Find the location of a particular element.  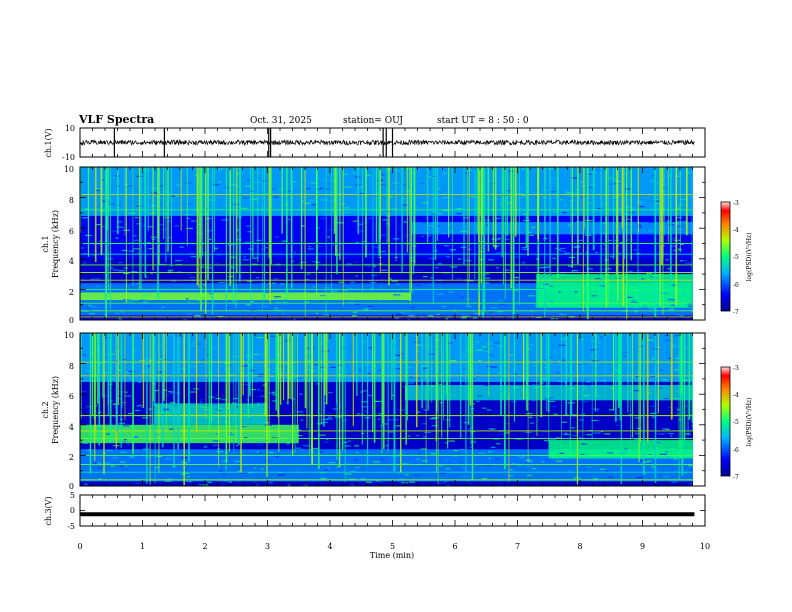

figure-title: VLF Spectra is located at coordinates (116, 119).